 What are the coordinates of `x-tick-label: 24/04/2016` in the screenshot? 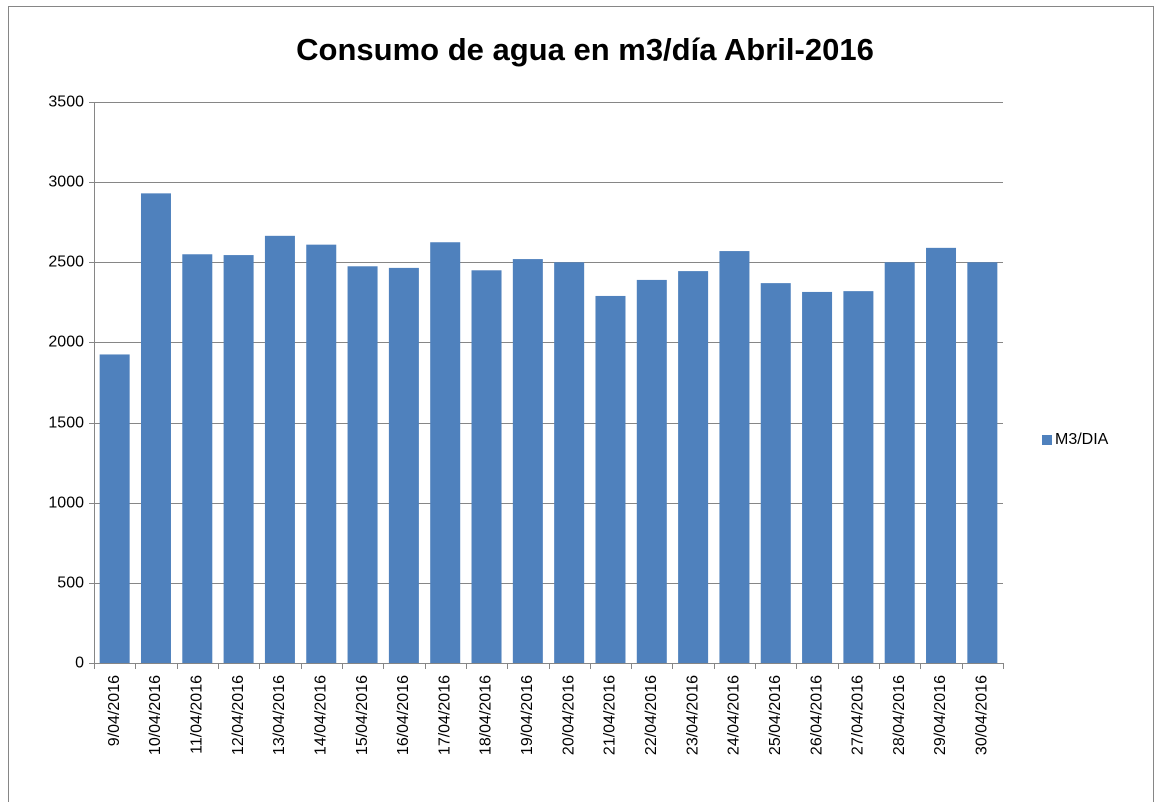 It's located at (734, 715).